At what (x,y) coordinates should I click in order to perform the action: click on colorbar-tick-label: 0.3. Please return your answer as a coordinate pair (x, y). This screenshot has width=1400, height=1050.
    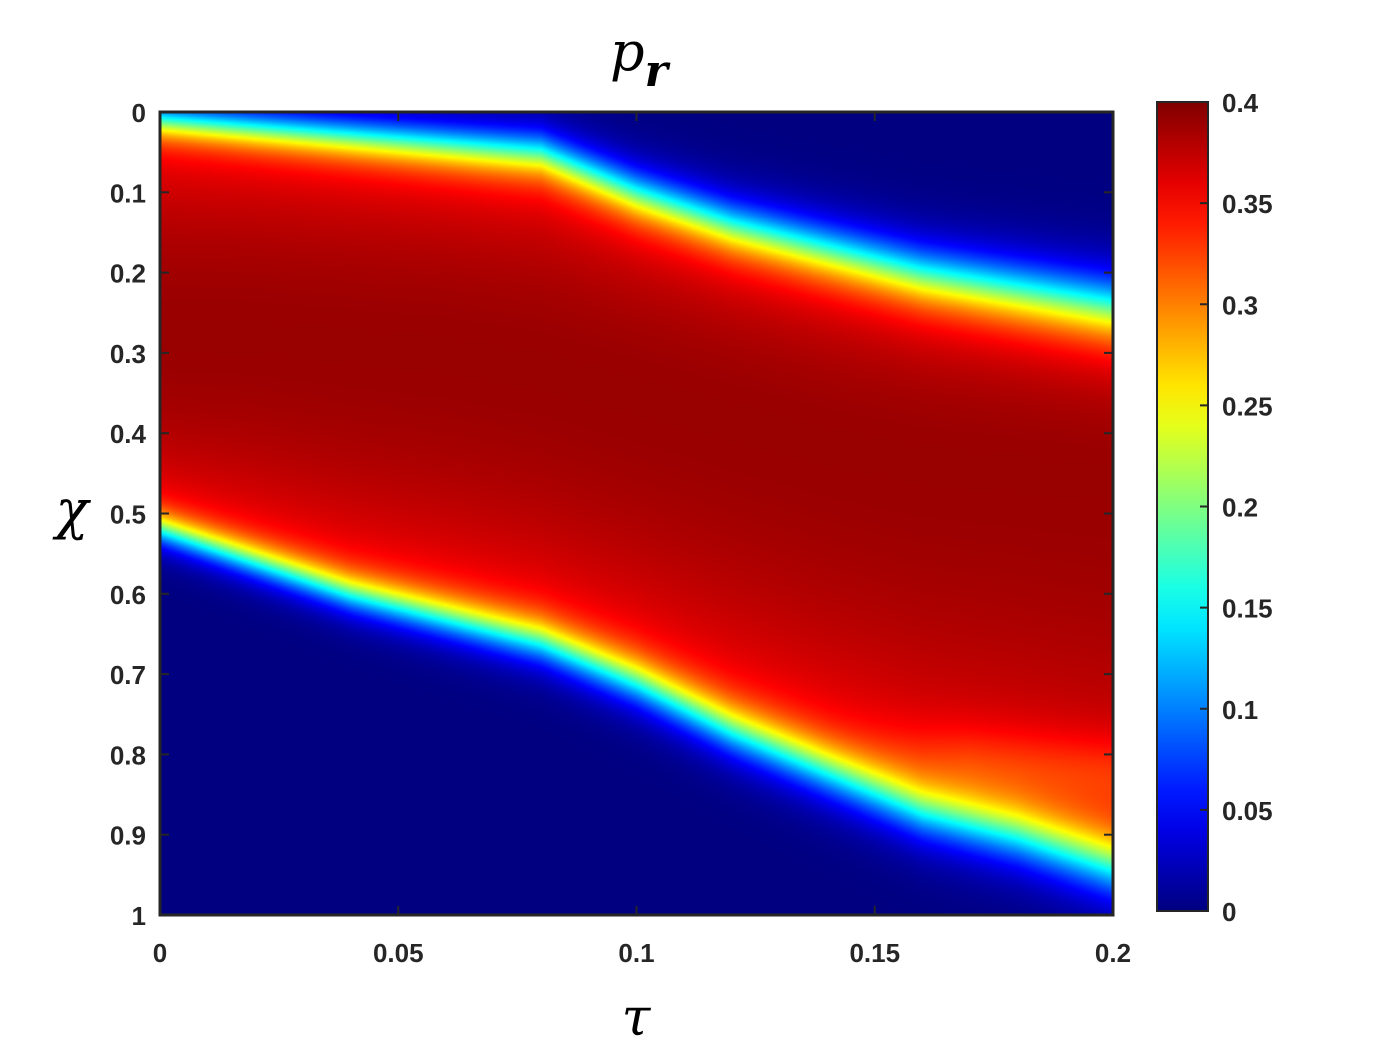
    Looking at the image, I should click on (1240, 305).